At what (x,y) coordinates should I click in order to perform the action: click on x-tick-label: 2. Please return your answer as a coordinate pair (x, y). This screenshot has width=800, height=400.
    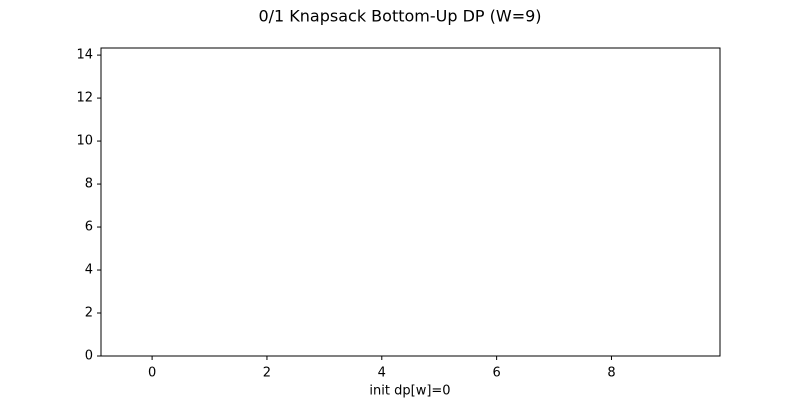
    Looking at the image, I should click on (267, 373).